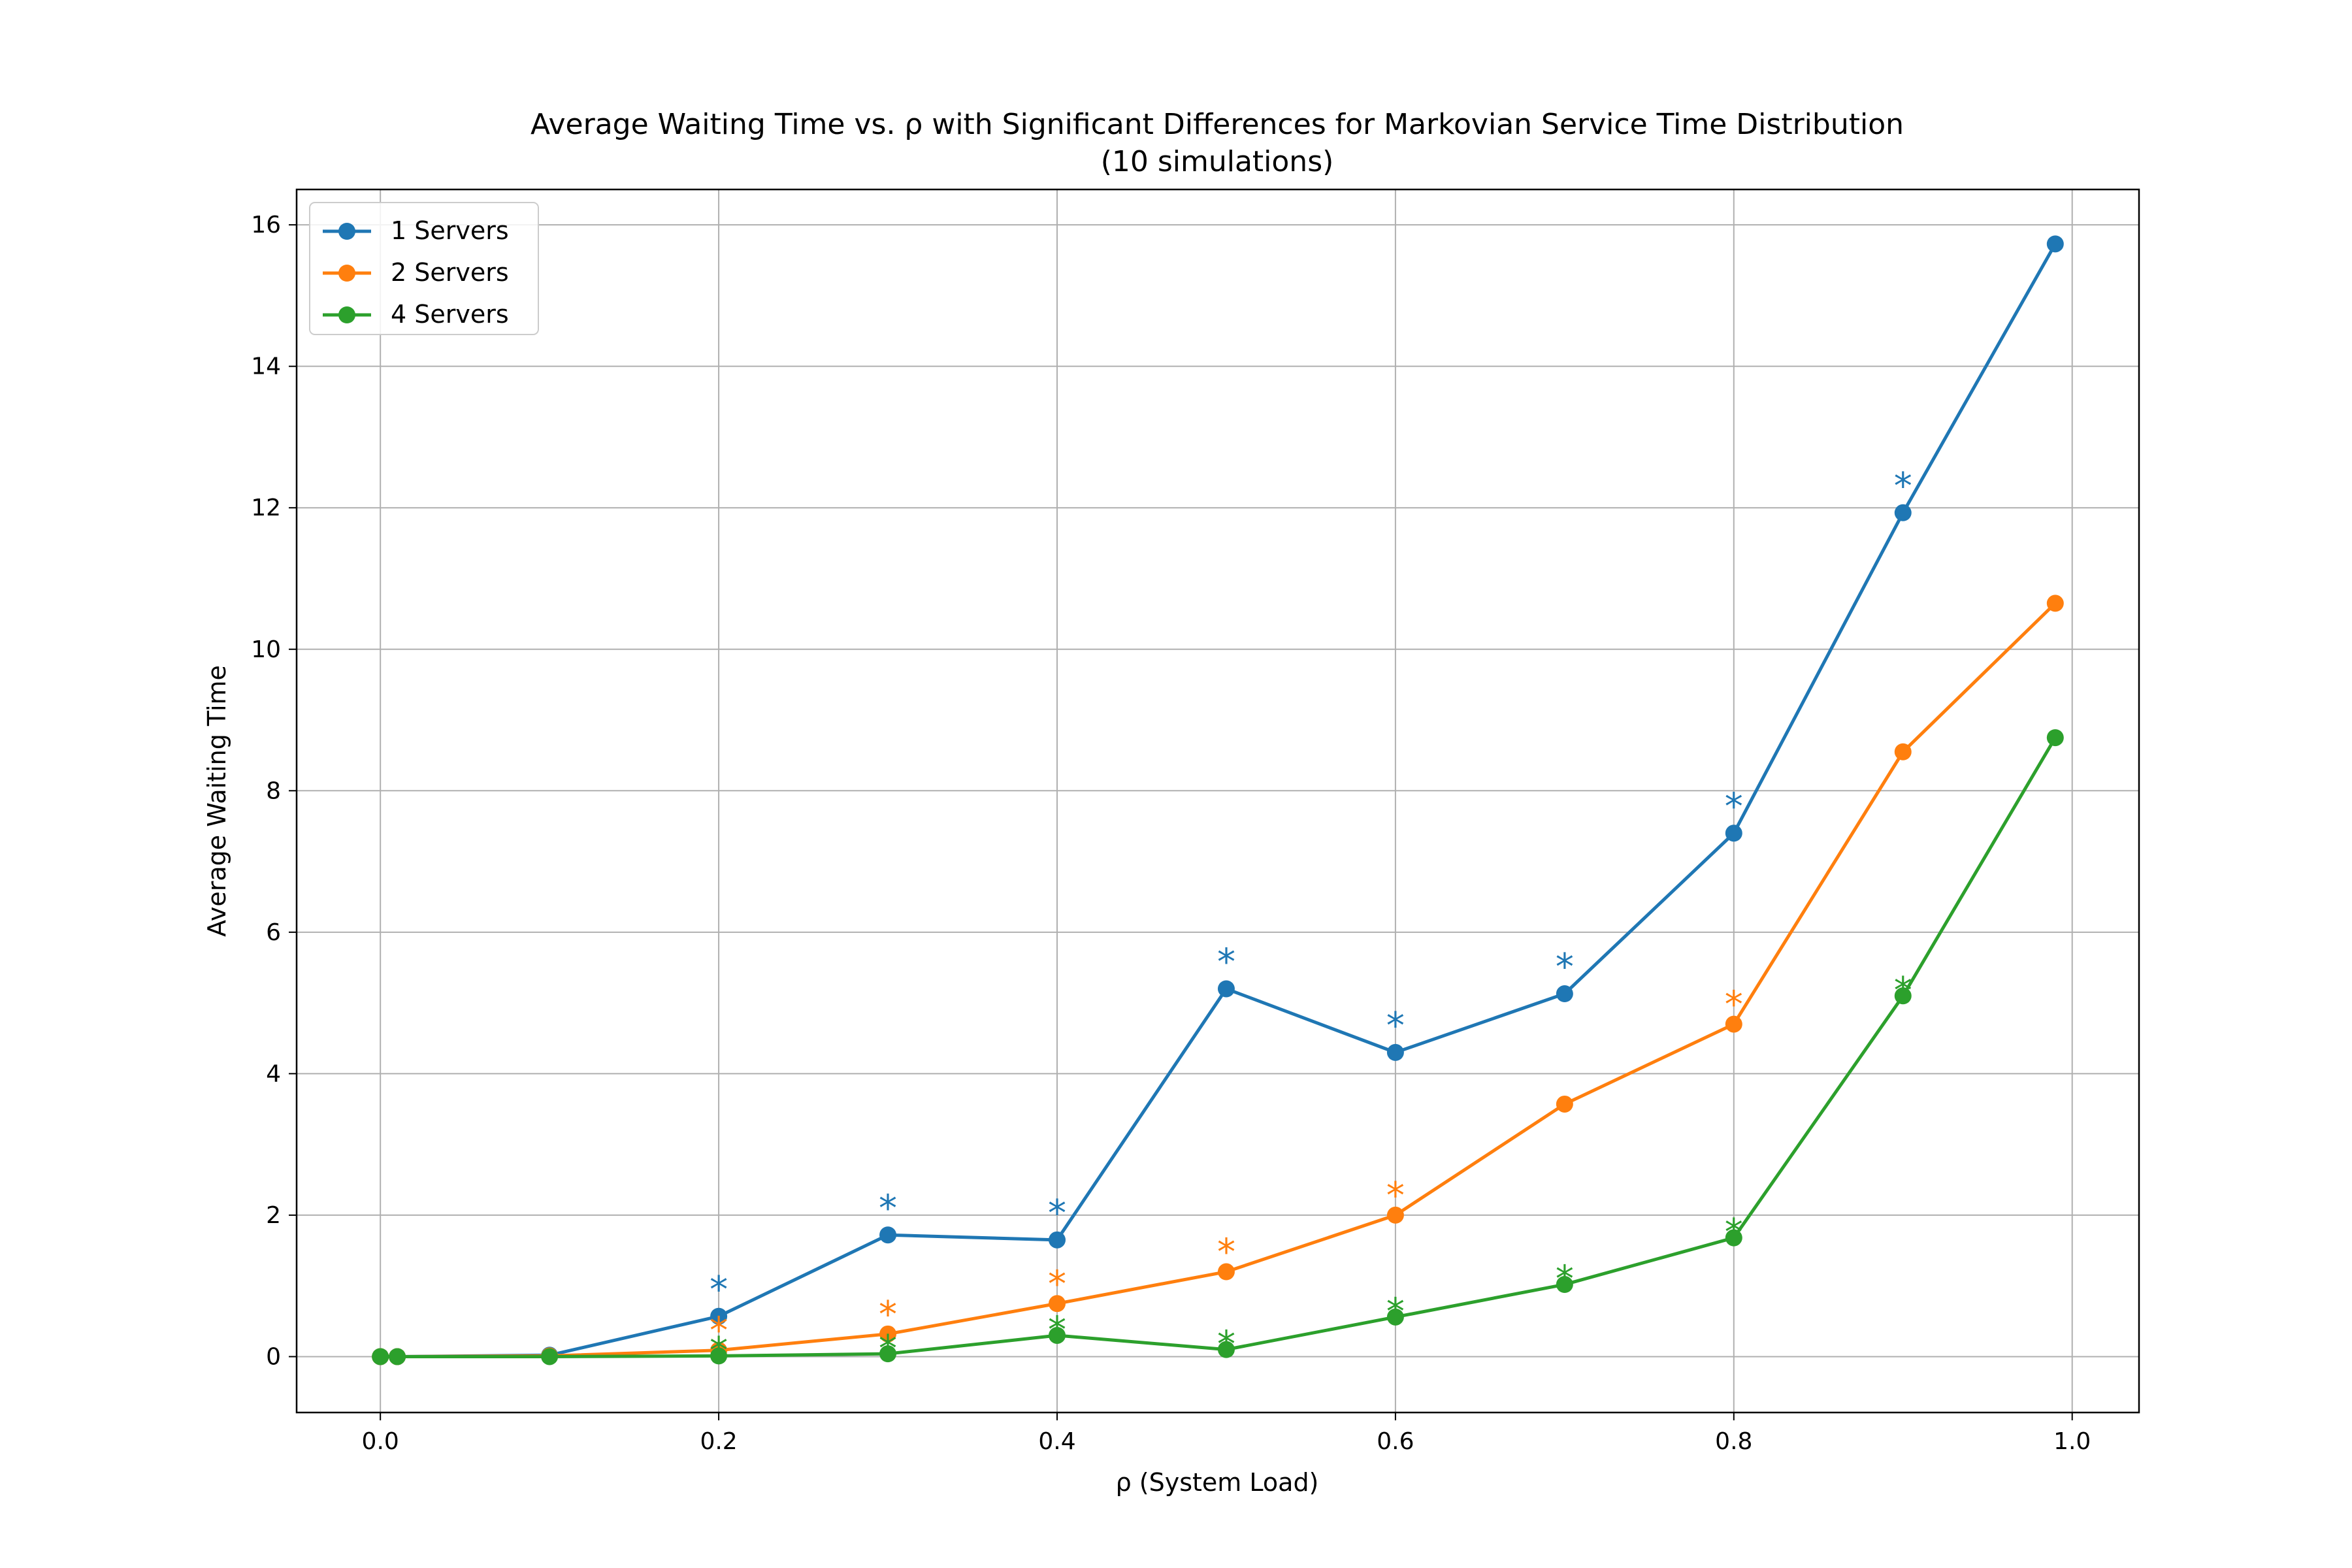 Image resolution: width=2352 pixels, height=1568 pixels. What do you see at coordinates (266, 649) in the screenshot?
I see `y-tick-label: 10` at bounding box center [266, 649].